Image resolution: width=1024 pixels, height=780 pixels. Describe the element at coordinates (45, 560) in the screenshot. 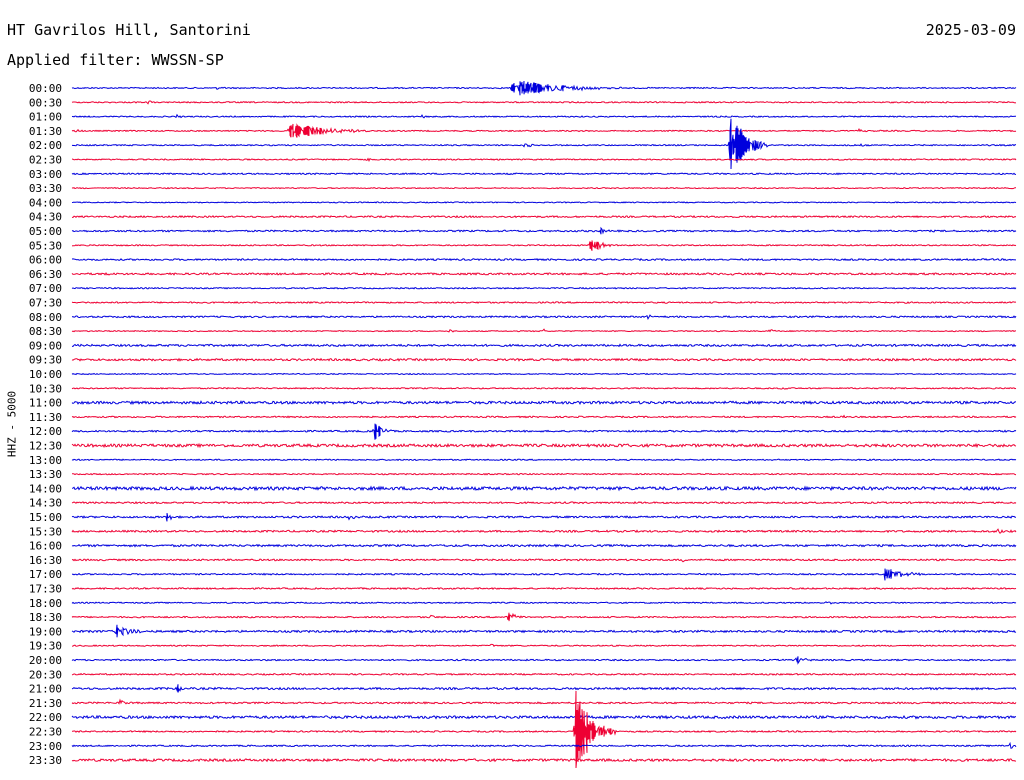

I see `time-label: 16:30` at that location.